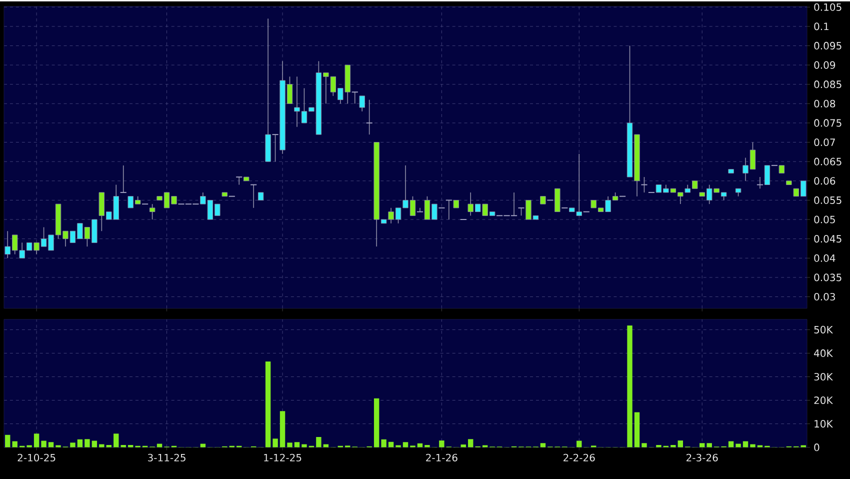 Image resolution: width=850 pixels, height=479 pixels. What do you see at coordinates (825, 258) in the screenshot?
I see `y-tick-label: 0.04` at bounding box center [825, 258].